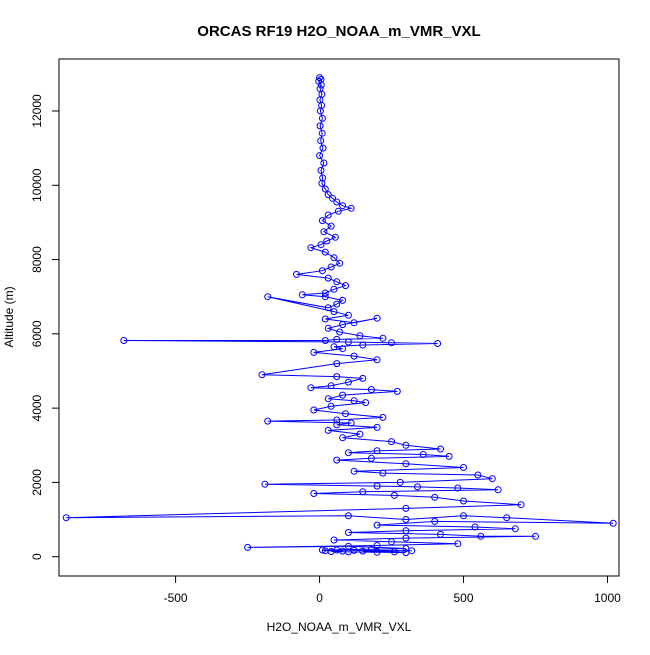 Image resolution: width=650 pixels, height=655 pixels. I want to click on x-tick-label: 1000, so click(607, 598).